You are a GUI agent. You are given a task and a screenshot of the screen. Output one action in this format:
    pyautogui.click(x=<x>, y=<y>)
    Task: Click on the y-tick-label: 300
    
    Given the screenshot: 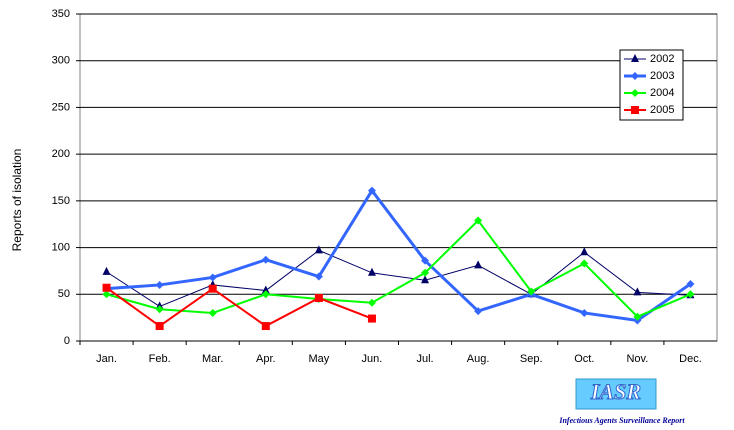 What is the action you would take?
    pyautogui.click(x=61, y=61)
    